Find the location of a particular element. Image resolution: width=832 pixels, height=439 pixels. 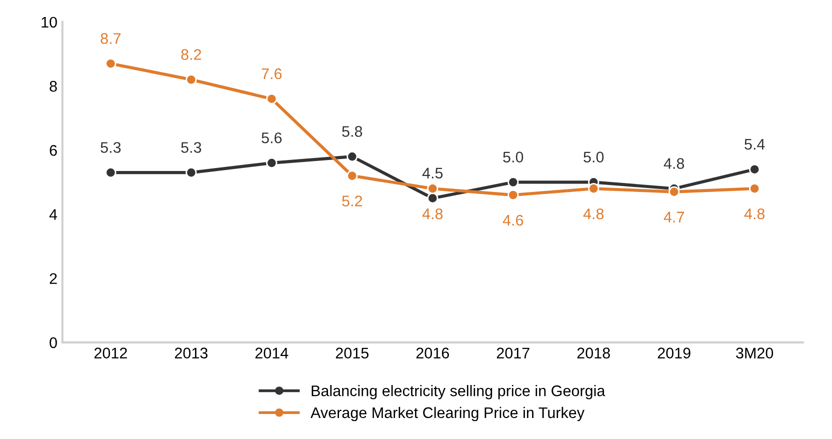

y-tick-label: 8 is located at coordinates (53, 86).